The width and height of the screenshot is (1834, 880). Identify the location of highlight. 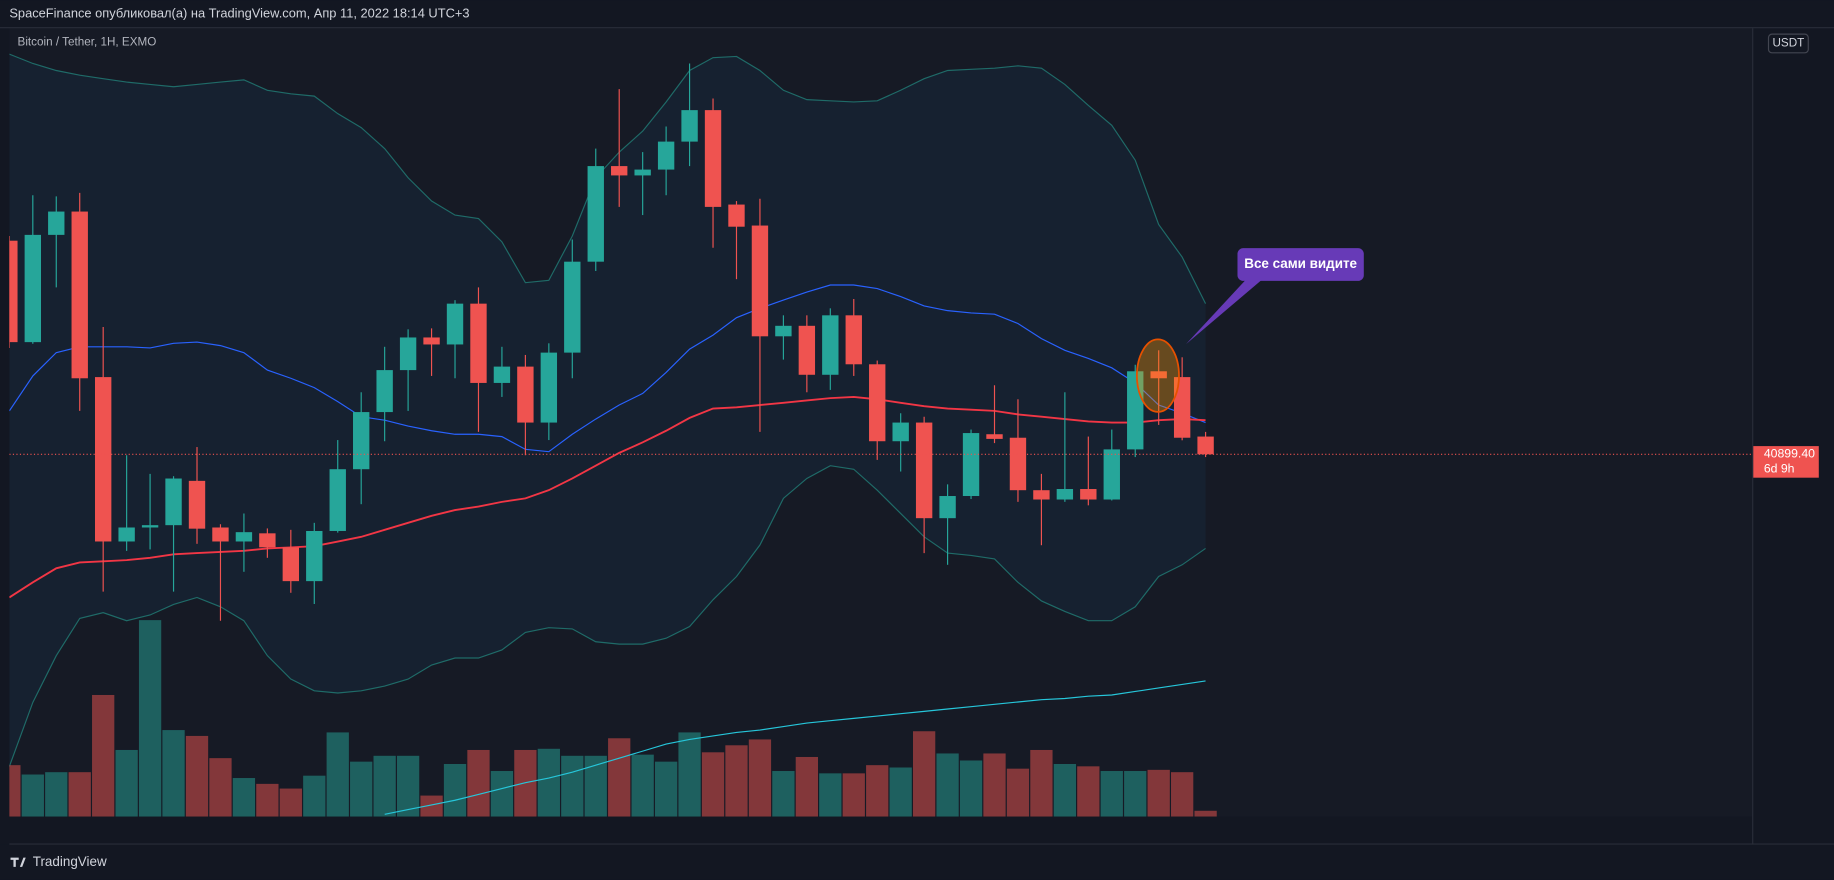
(1158, 375).